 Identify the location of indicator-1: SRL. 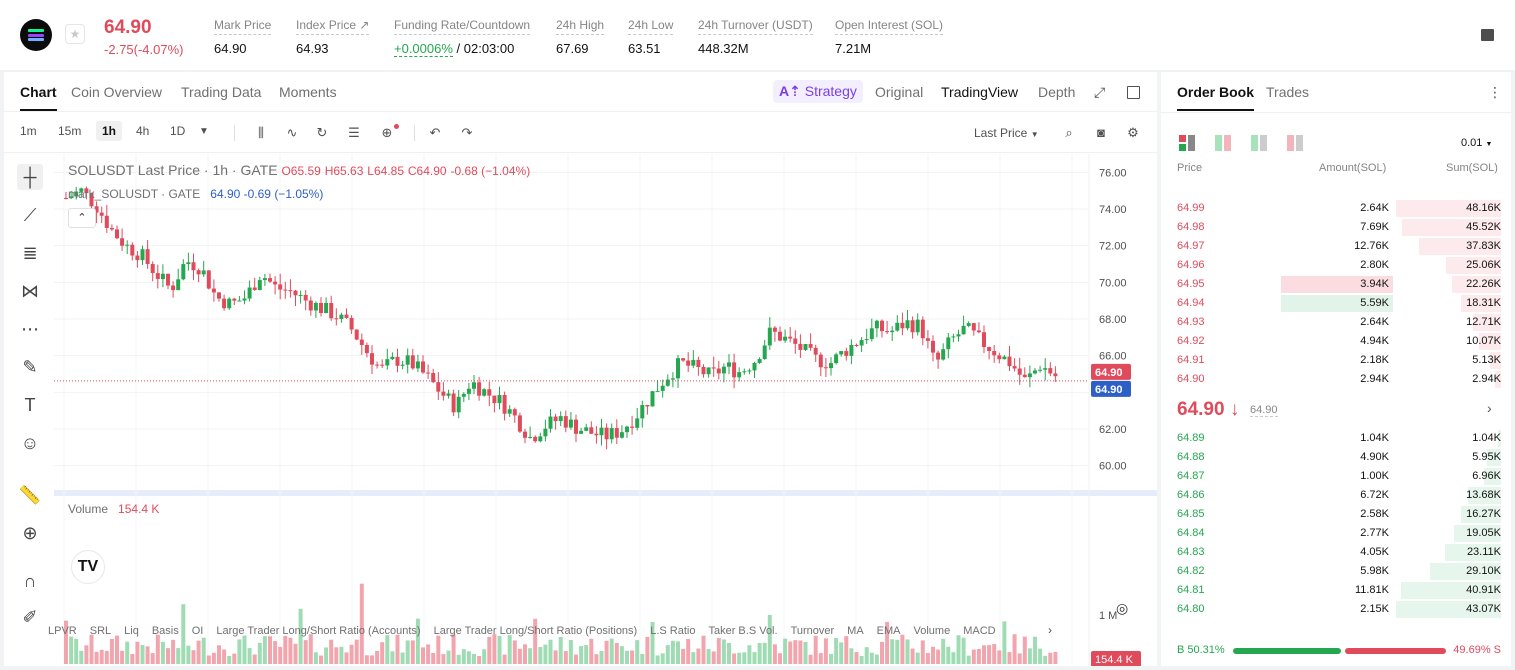
(100, 631).